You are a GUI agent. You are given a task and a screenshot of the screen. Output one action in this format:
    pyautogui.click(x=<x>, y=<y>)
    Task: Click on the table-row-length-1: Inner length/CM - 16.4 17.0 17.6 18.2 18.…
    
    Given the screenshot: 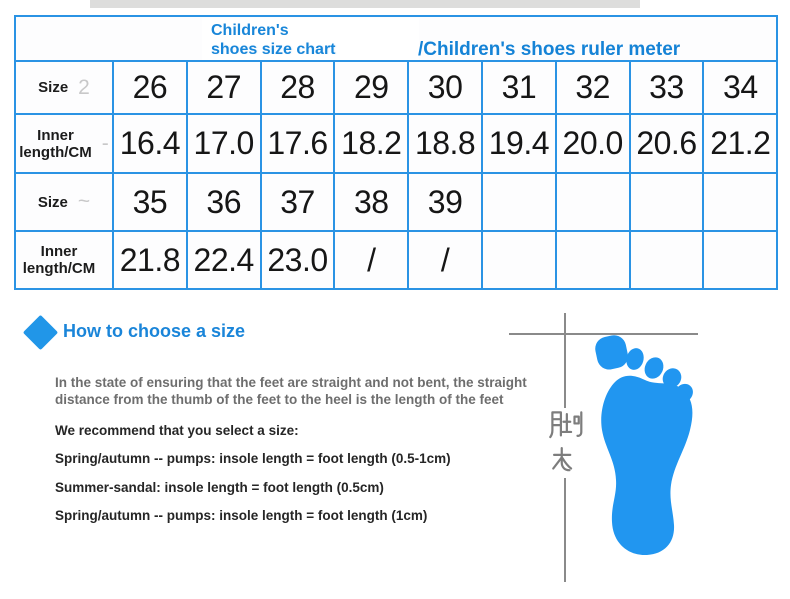 What is the action you would take?
    pyautogui.click(x=396, y=143)
    